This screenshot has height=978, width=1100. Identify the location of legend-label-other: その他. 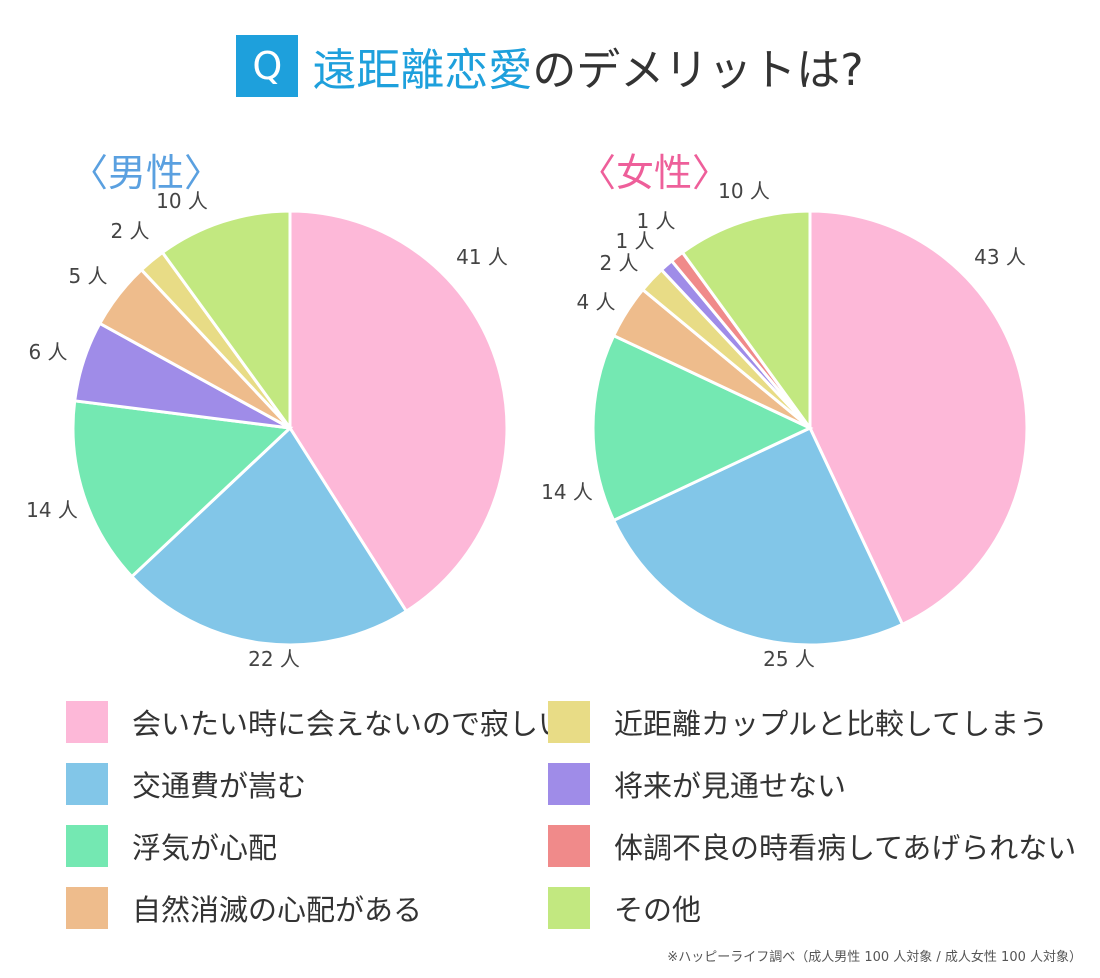
(658, 910).